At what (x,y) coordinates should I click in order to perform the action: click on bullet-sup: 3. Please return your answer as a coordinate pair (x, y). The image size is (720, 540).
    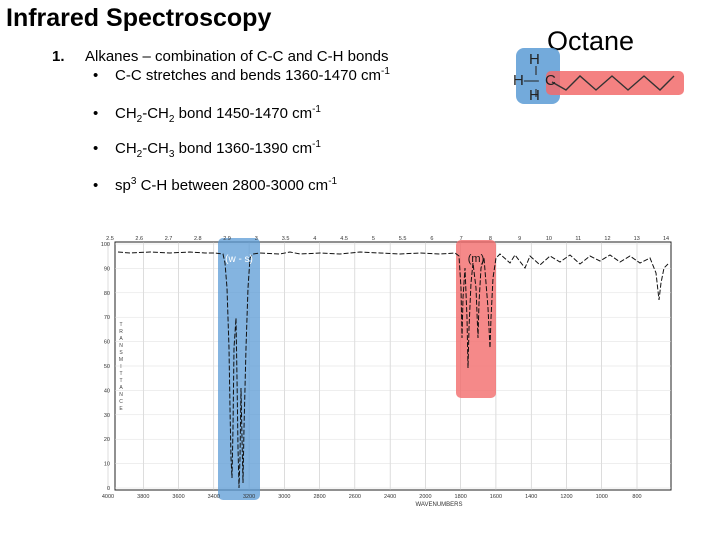
    Looking at the image, I should click on (133, 181).